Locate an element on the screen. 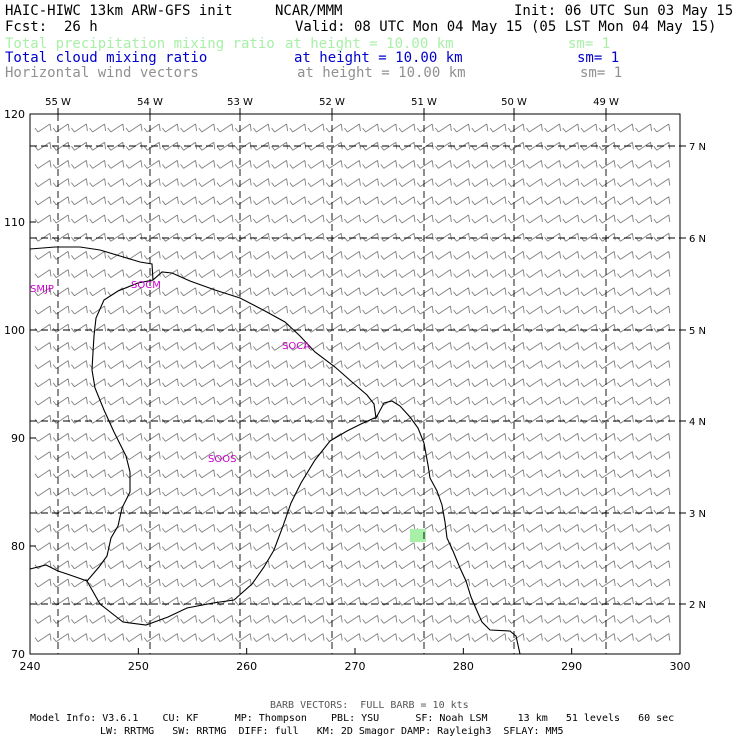 This screenshot has width=740, height=740. field-wind-name: Horizontal wind vectors is located at coordinates (102, 73).